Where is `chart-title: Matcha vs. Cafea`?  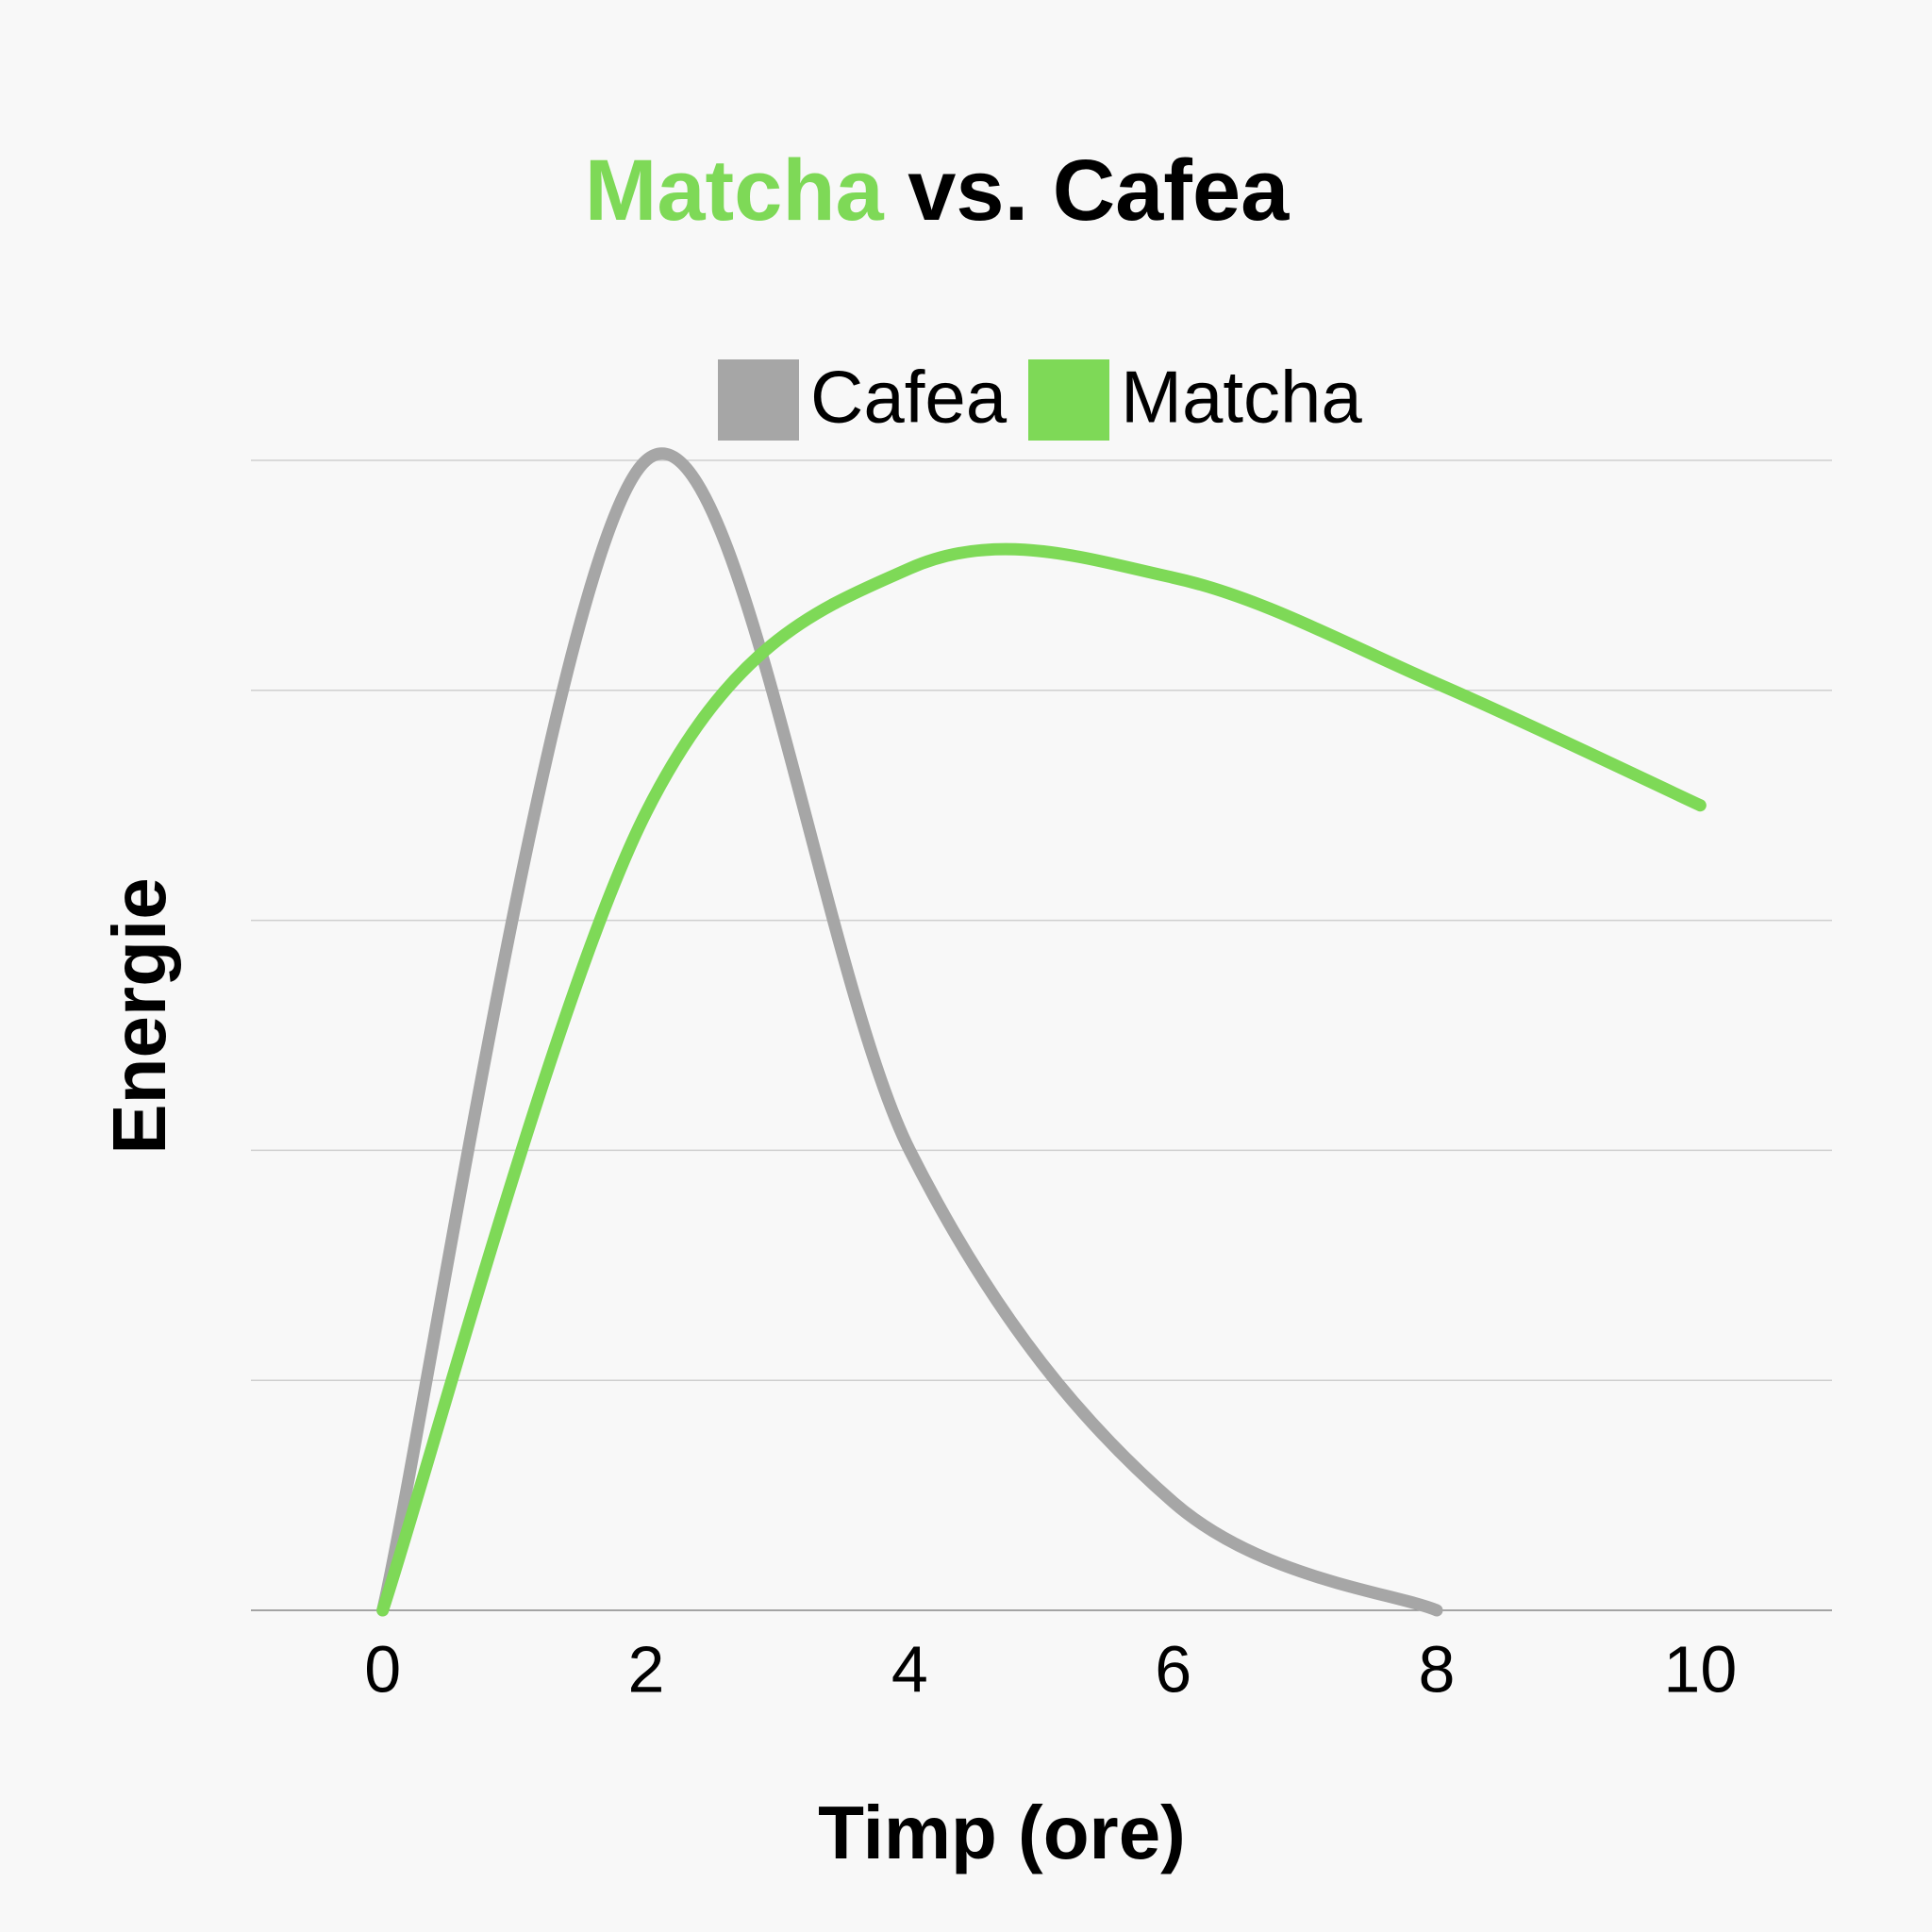 chart-title: Matcha vs. Cafea is located at coordinates (937, 190).